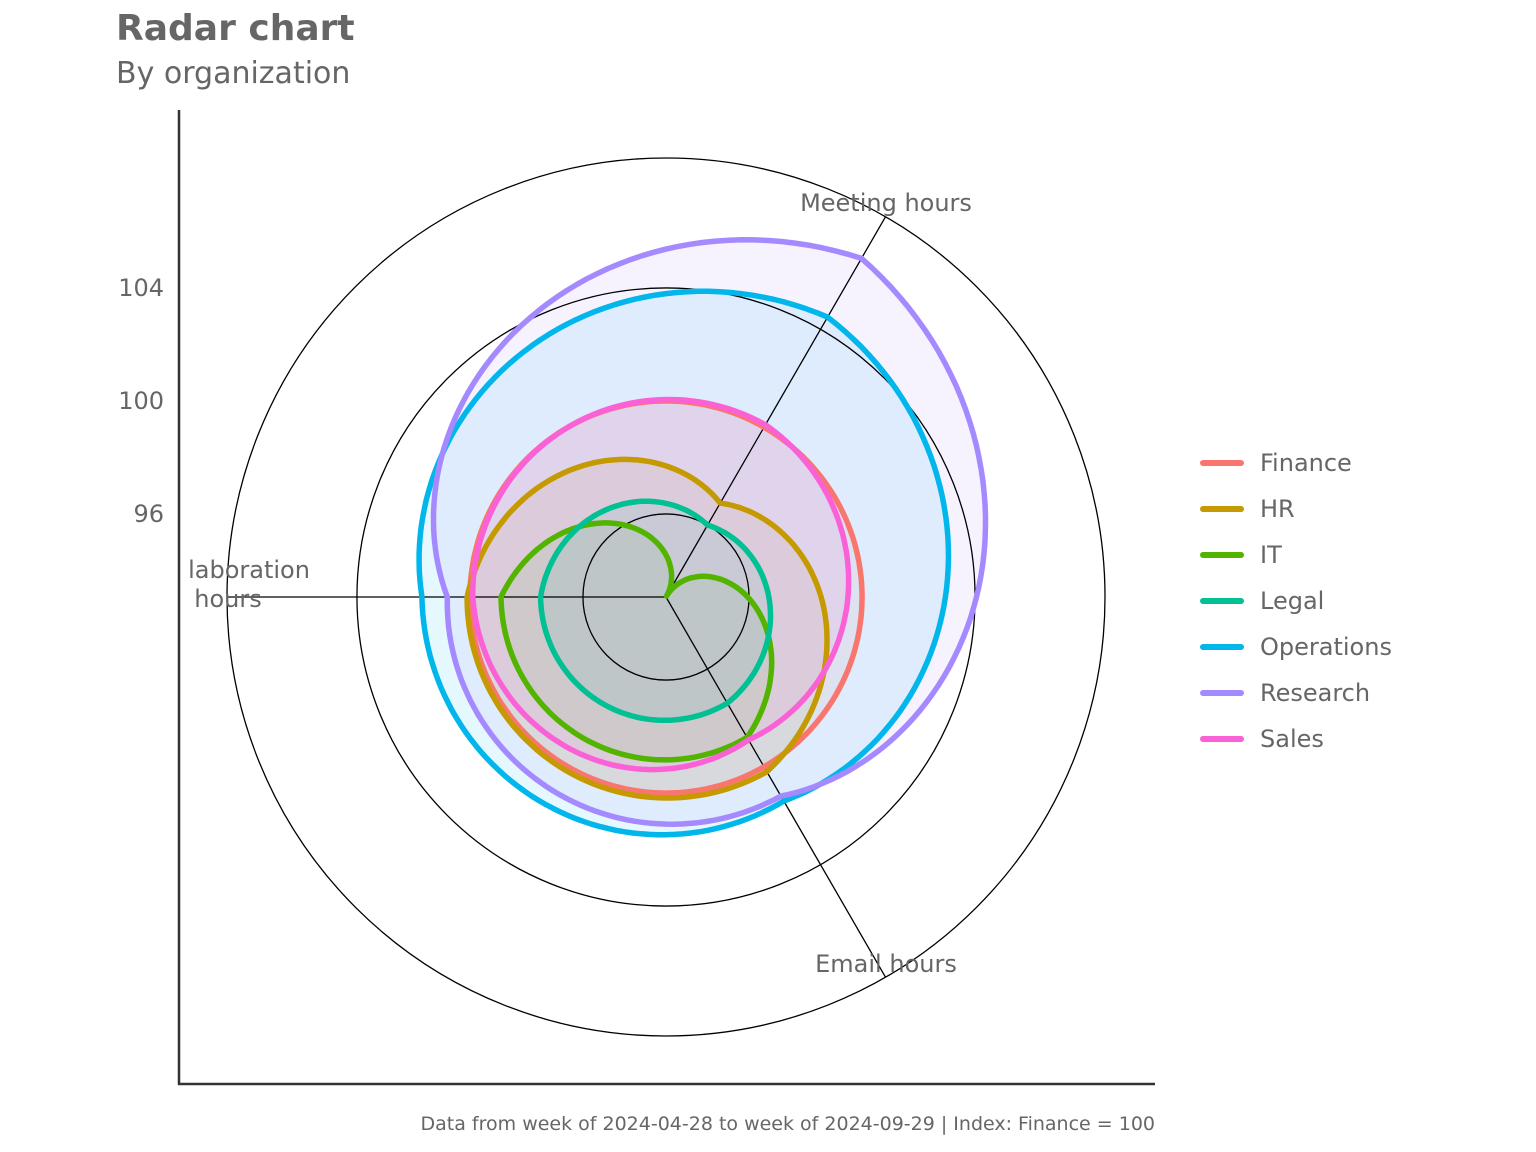  Describe the element at coordinates (249, 570) in the screenshot. I see `axis-label-line: laboration` at that location.